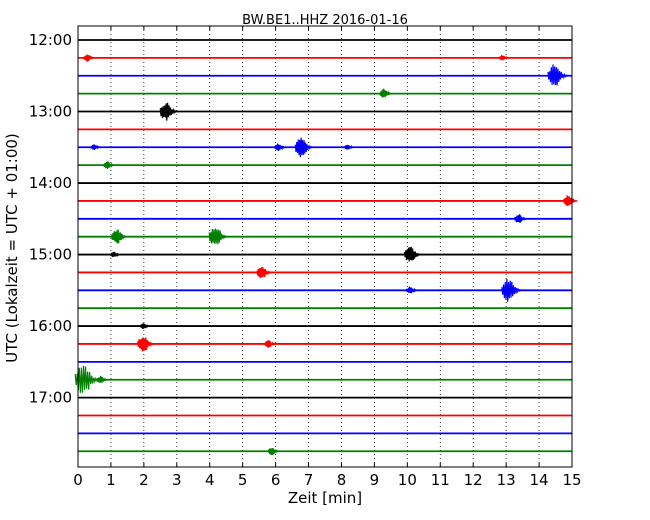 The height and width of the screenshot is (520, 650). What do you see at coordinates (375, 480) in the screenshot?
I see `x-tick-label: 9` at bounding box center [375, 480].